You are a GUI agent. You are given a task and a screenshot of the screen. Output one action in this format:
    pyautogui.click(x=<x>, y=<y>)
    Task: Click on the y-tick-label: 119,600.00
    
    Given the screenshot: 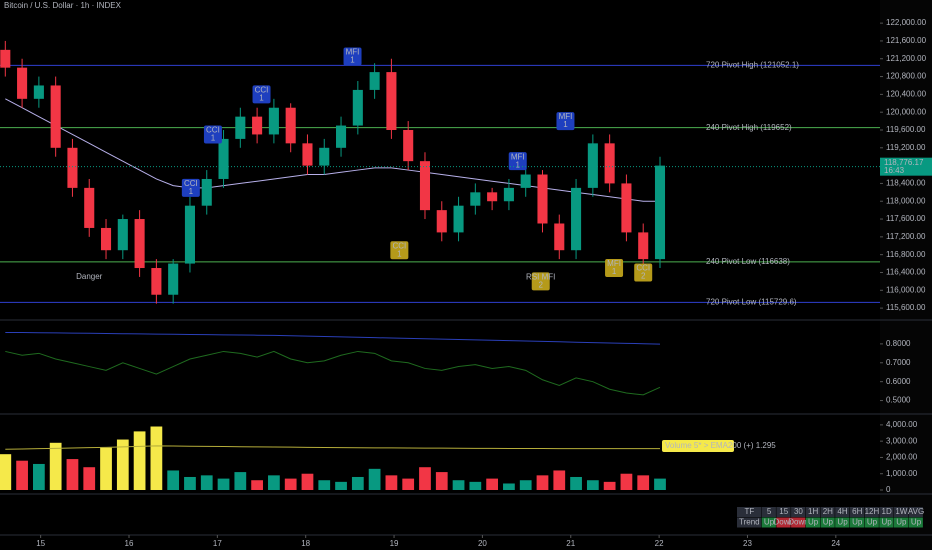 What is the action you would take?
    pyautogui.click(x=906, y=129)
    